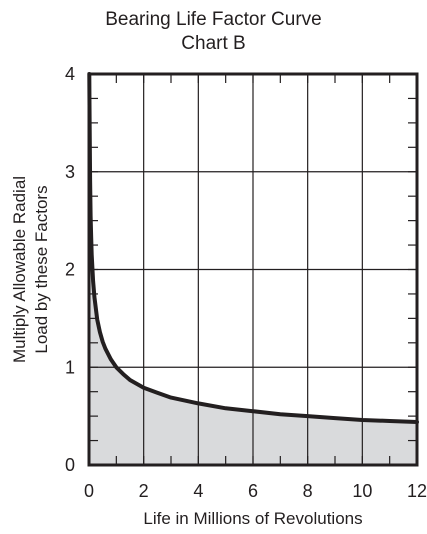 This screenshot has height=534, width=427. What do you see at coordinates (70, 465) in the screenshot?
I see `y-tick-label: 0` at bounding box center [70, 465].